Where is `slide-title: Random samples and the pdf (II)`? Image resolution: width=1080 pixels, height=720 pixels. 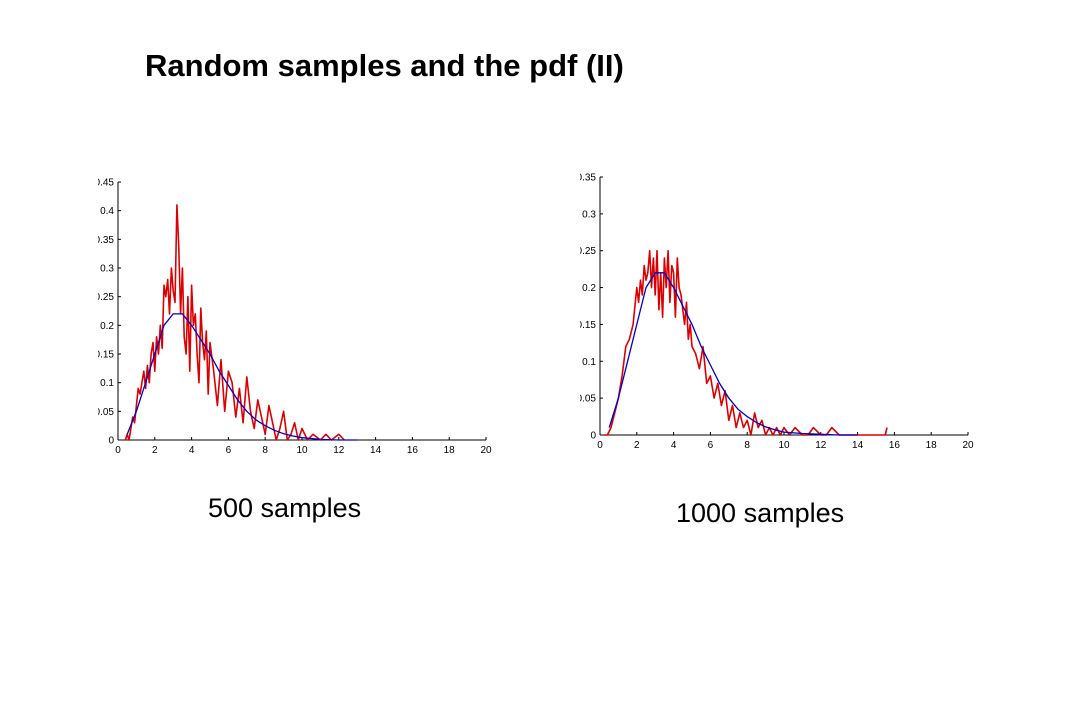 slide-title: Random samples and the pdf (II) is located at coordinates (384, 65).